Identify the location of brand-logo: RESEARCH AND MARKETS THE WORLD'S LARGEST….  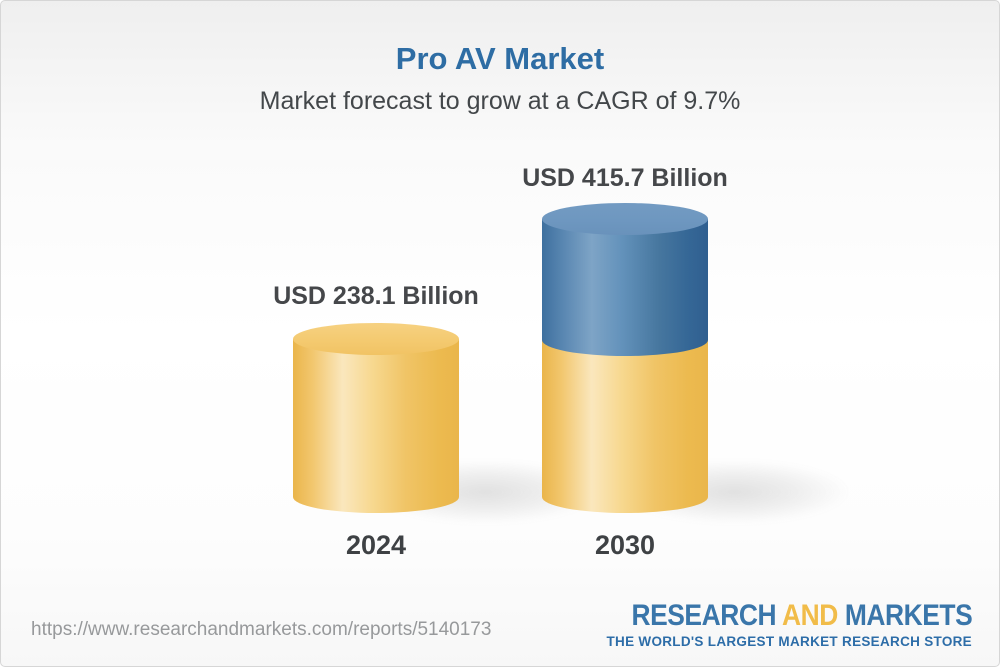
(778, 625).